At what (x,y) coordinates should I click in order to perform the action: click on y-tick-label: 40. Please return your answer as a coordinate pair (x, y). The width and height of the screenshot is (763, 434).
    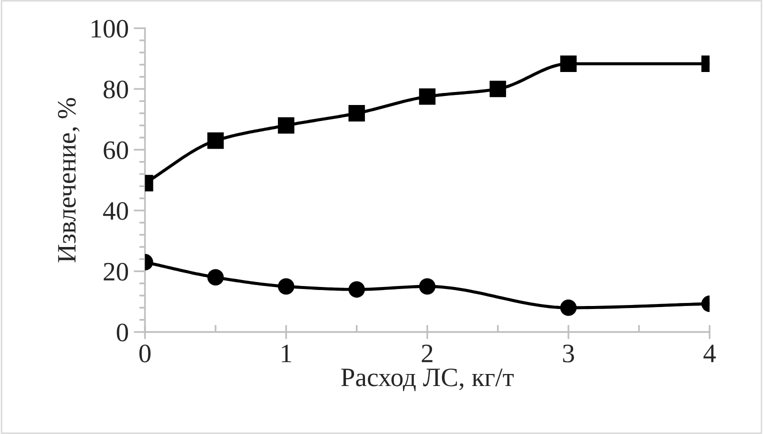
    Looking at the image, I should click on (115, 211).